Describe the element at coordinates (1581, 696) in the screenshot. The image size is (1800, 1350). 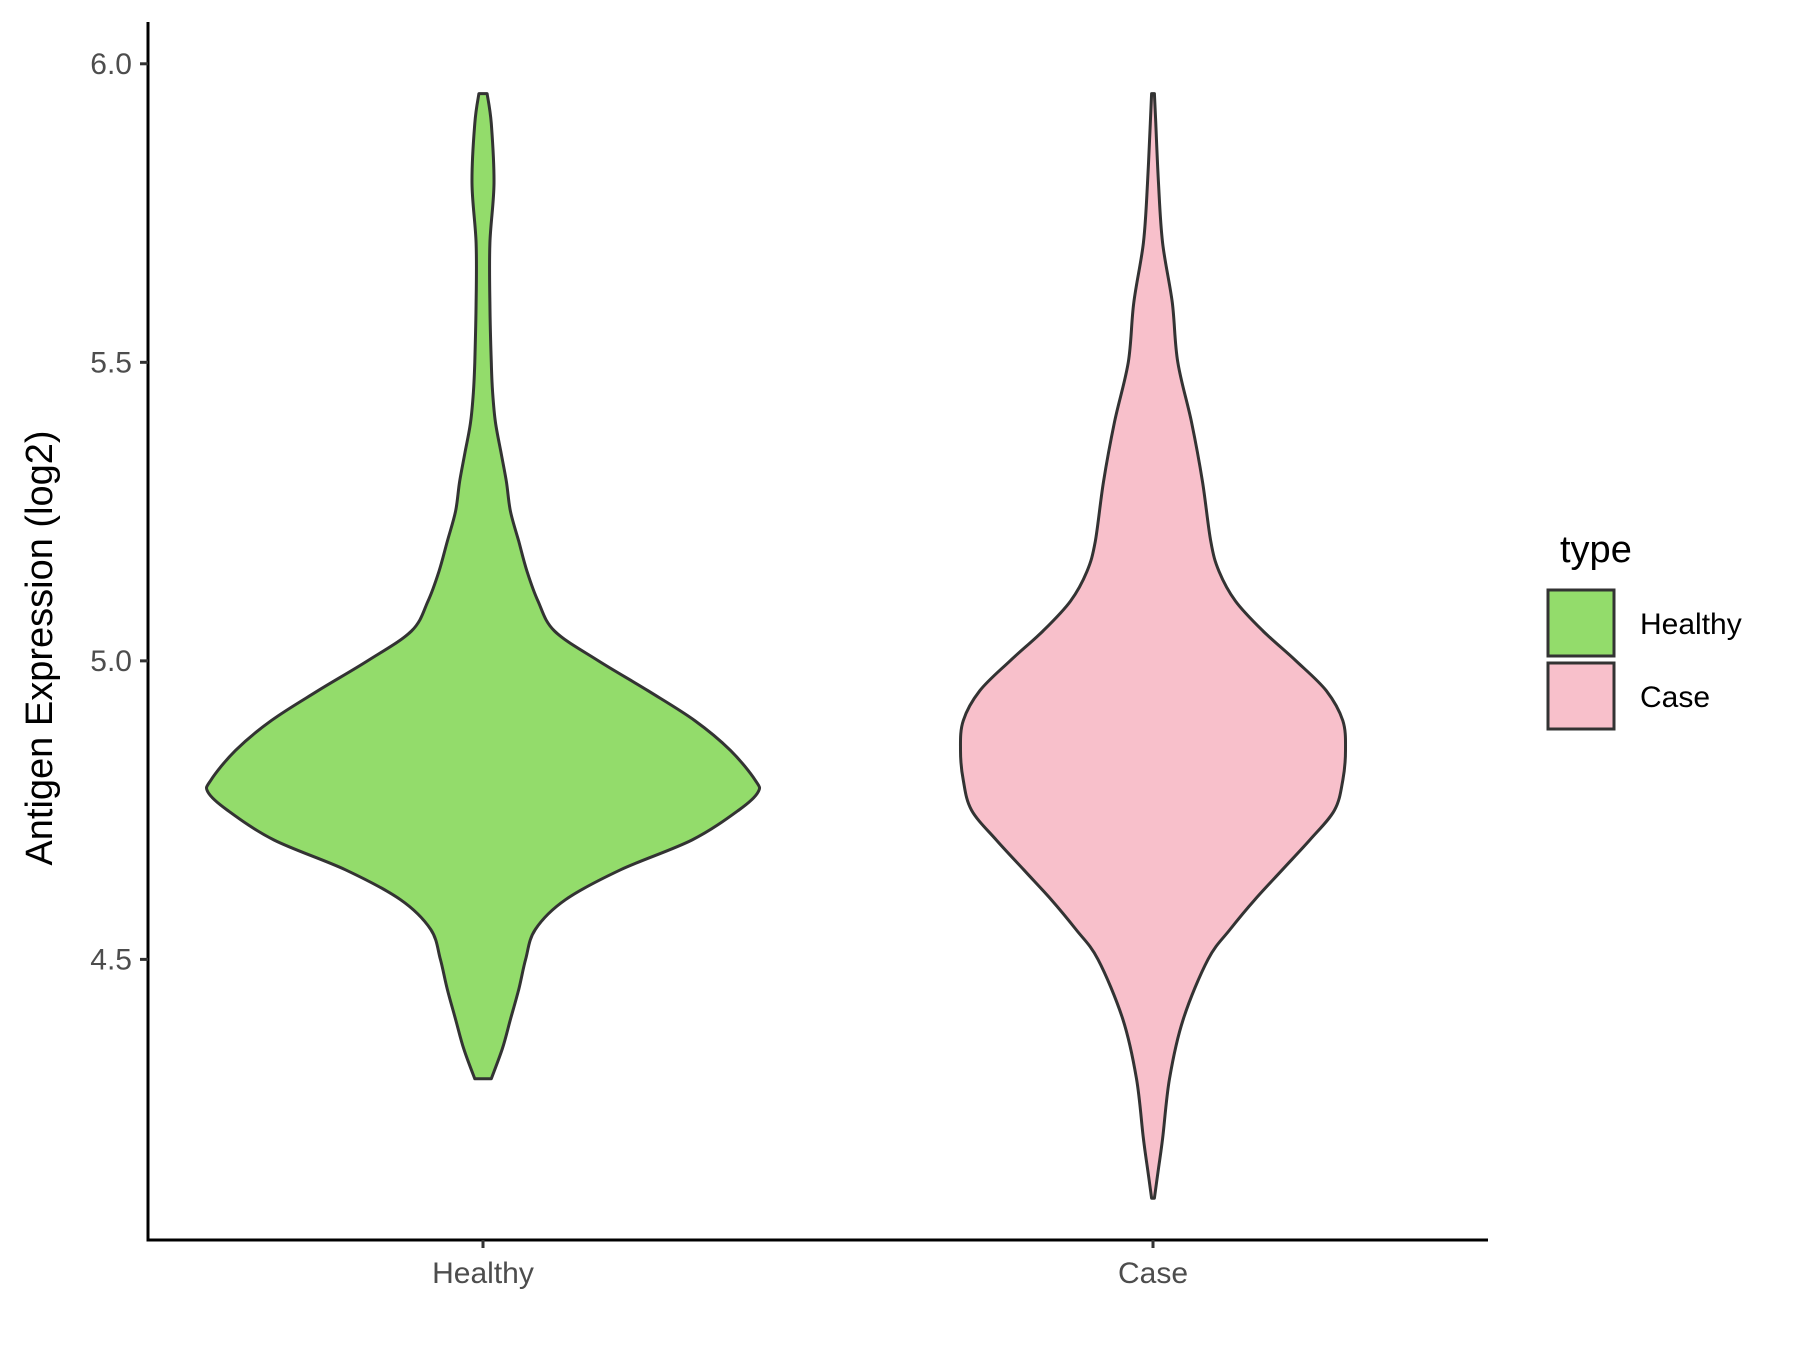
I see `legend-key-case` at that location.